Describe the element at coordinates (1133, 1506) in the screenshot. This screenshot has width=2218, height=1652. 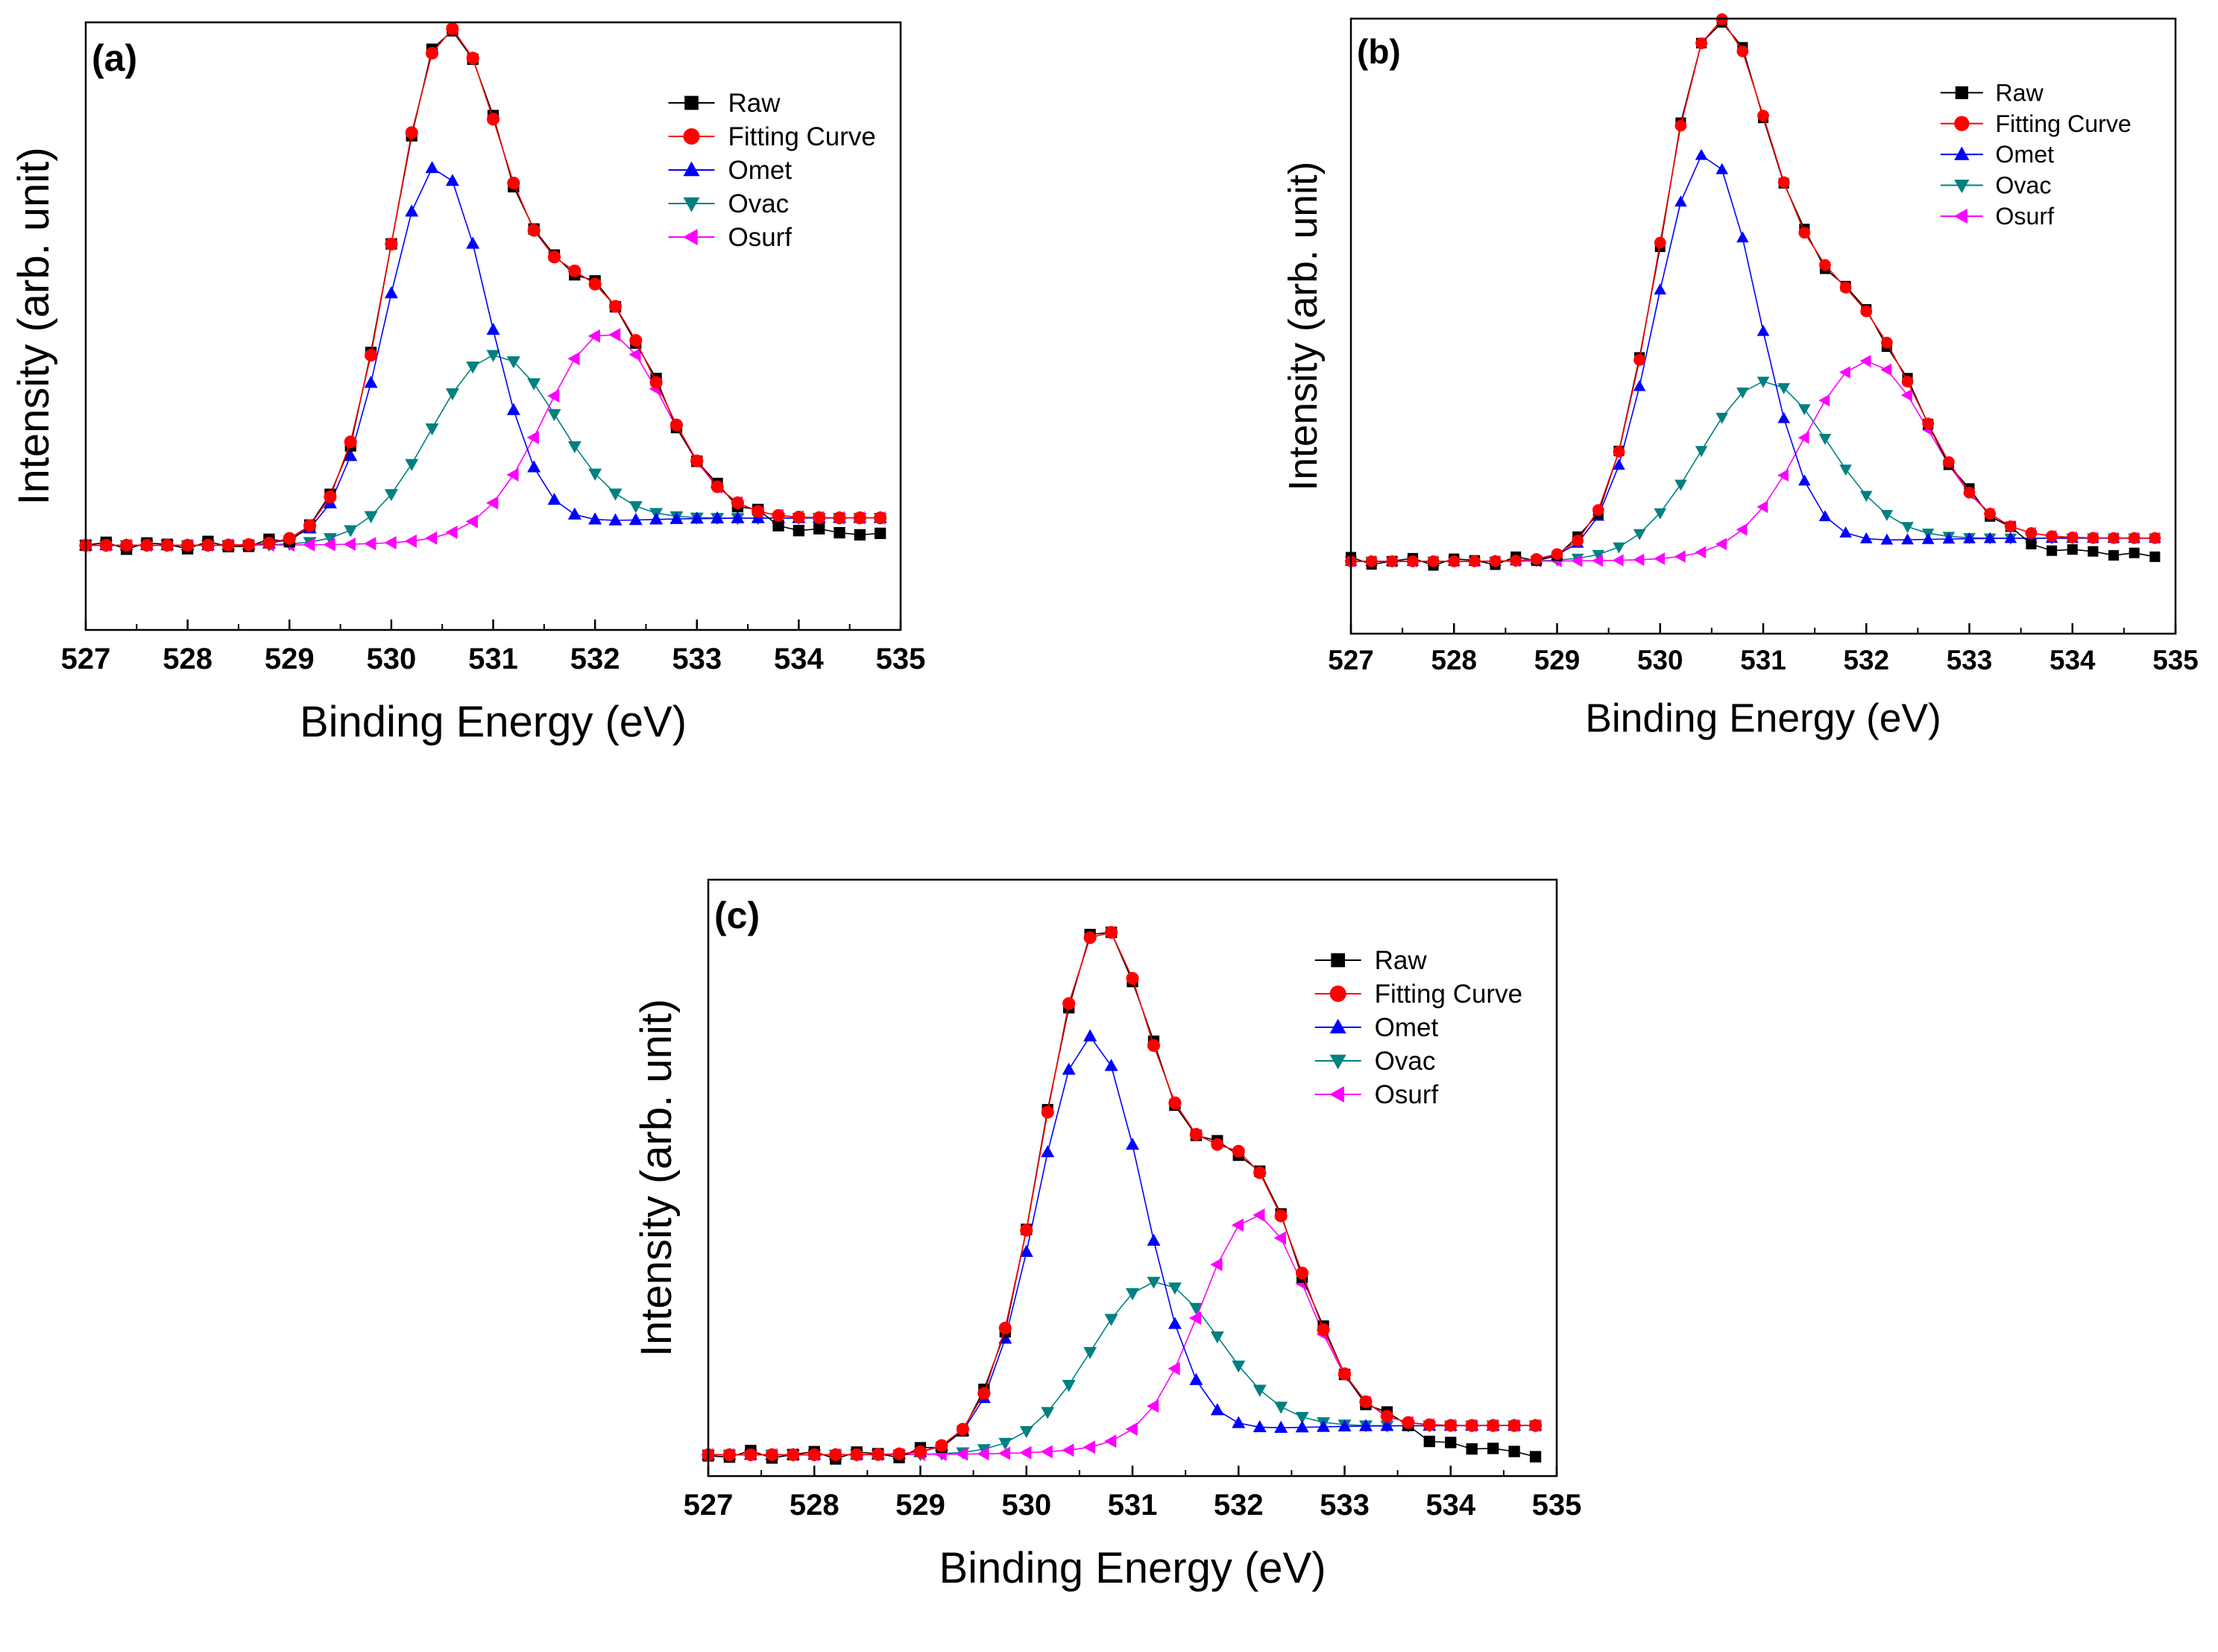
I see `x-tick-label: 531` at that location.